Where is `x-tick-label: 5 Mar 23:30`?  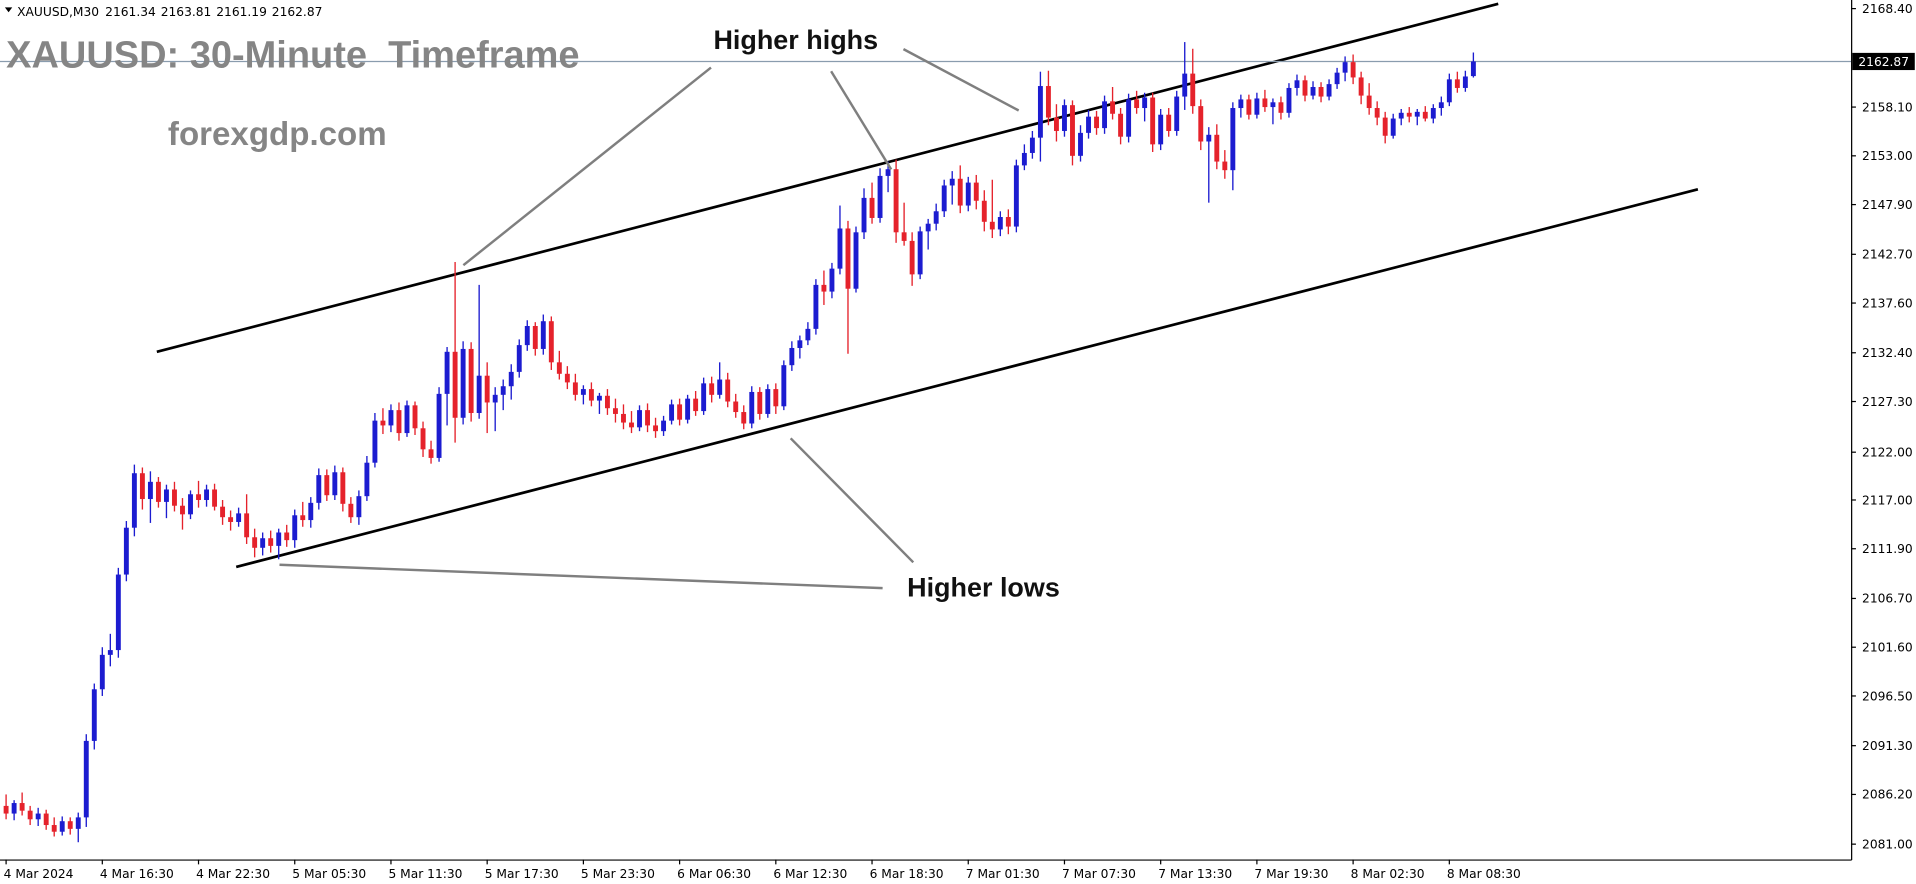
x-tick-label: 5 Mar 23:30 is located at coordinates (618, 874).